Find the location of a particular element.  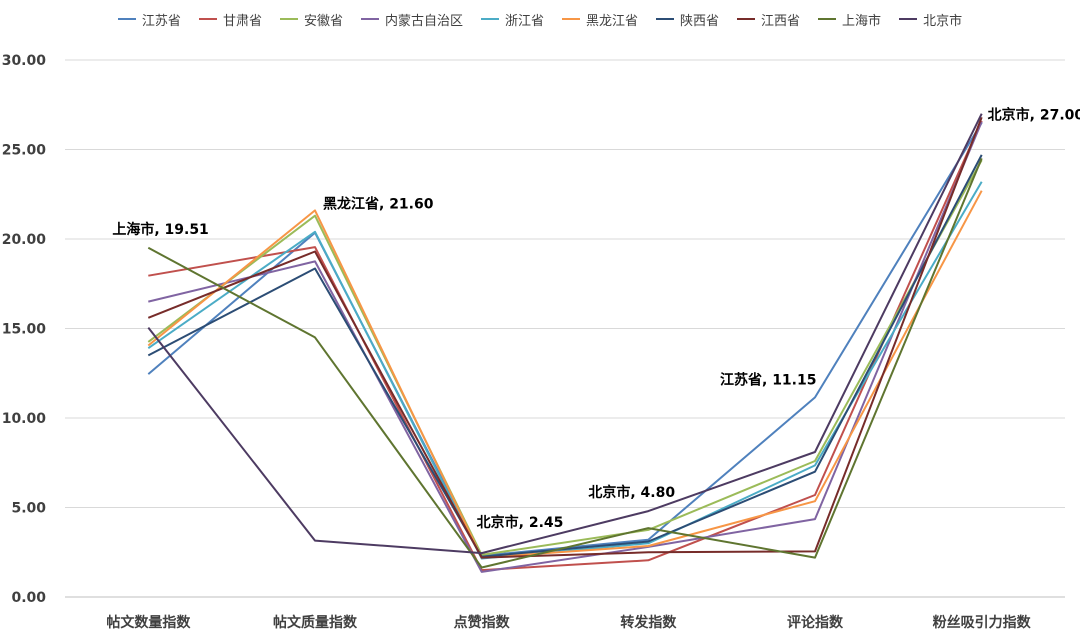

y-tick-label: 20.00 is located at coordinates (24, 240).